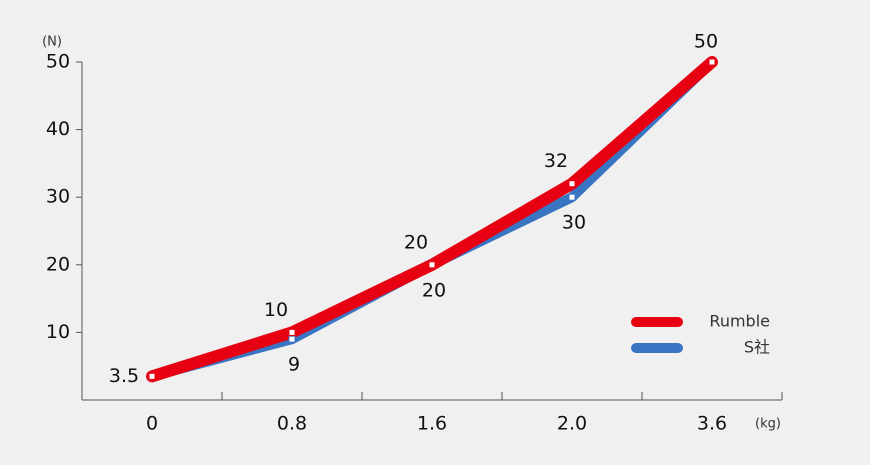 Image resolution: width=870 pixels, height=465 pixels. I want to click on data-label: 50, so click(706, 42).